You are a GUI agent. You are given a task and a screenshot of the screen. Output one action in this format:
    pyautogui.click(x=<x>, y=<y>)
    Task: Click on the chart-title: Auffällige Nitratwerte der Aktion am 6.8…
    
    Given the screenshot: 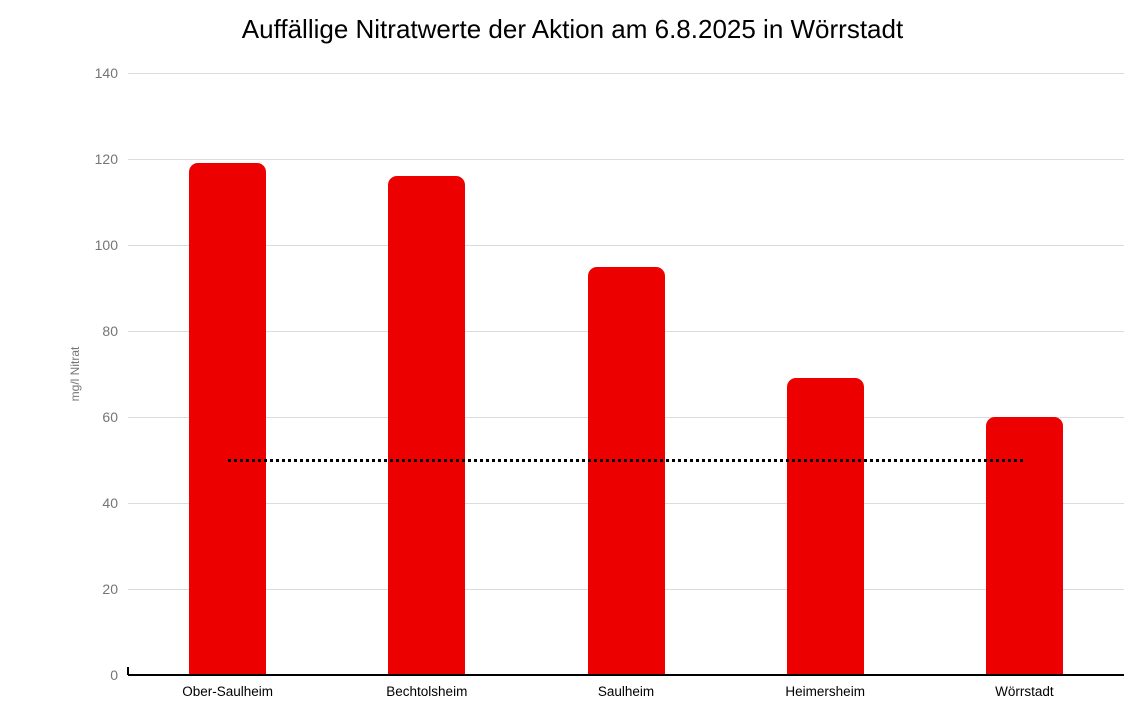 What is the action you would take?
    pyautogui.click(x=572, y=29)
    